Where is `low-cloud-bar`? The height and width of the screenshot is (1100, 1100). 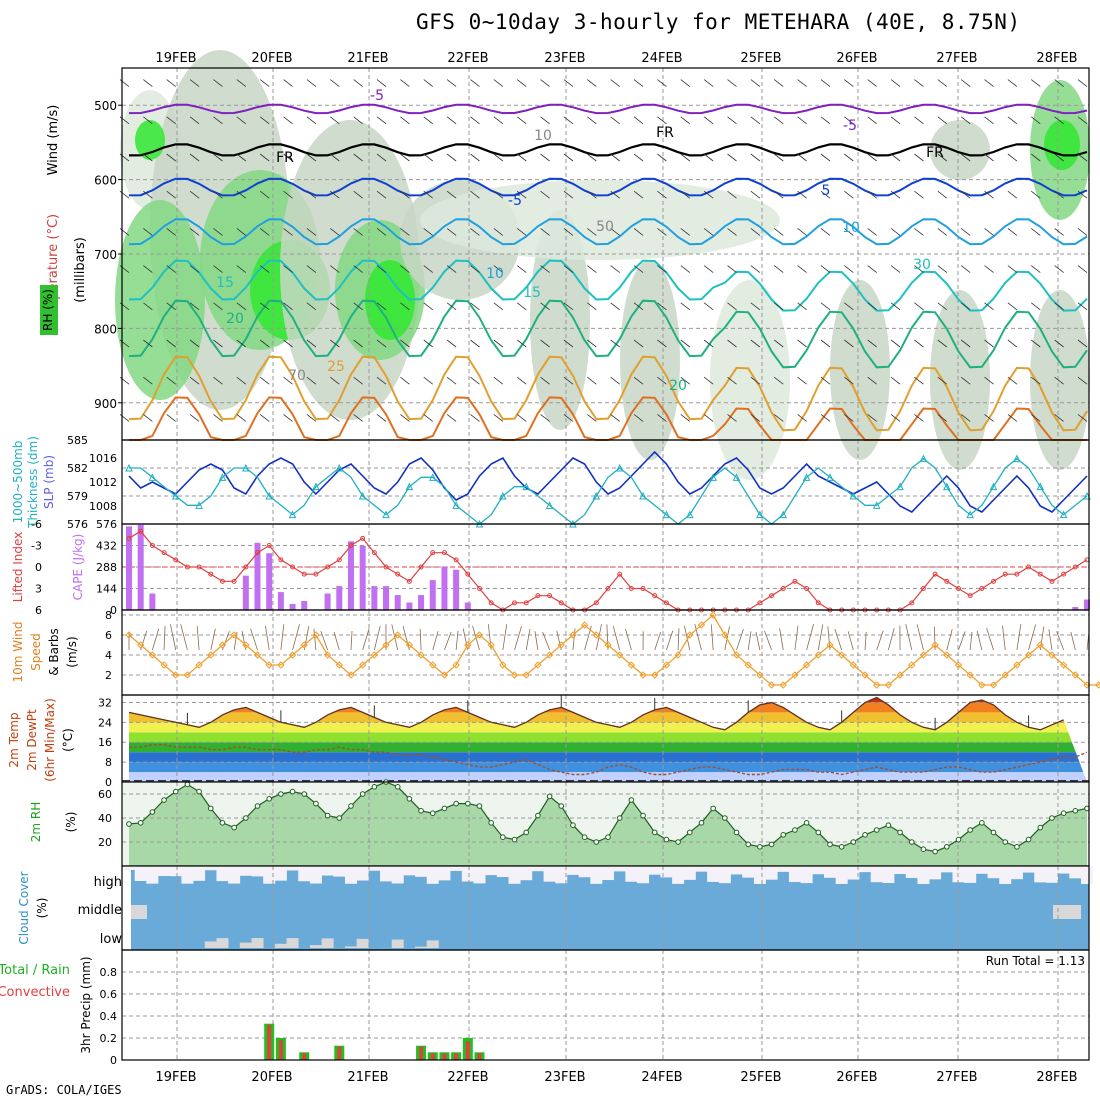 low-cloud-bar is located at coordinates (327, 943).